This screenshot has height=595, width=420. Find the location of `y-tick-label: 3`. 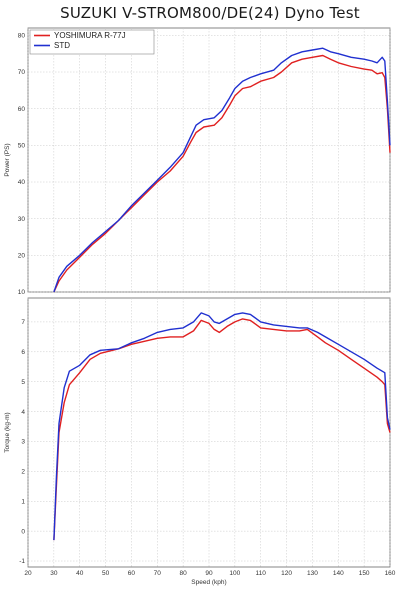

y-tick-label: 3 is located at coordinates (23, 442).